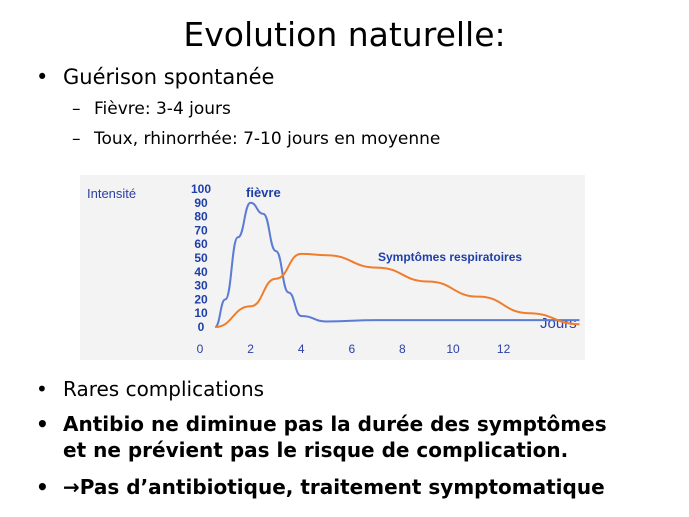 The width and height of the screenshot is (689, 517). Describe the element at coordinates (397, 290) in the screenshot. I see `series-line-respiratoires` at that location.